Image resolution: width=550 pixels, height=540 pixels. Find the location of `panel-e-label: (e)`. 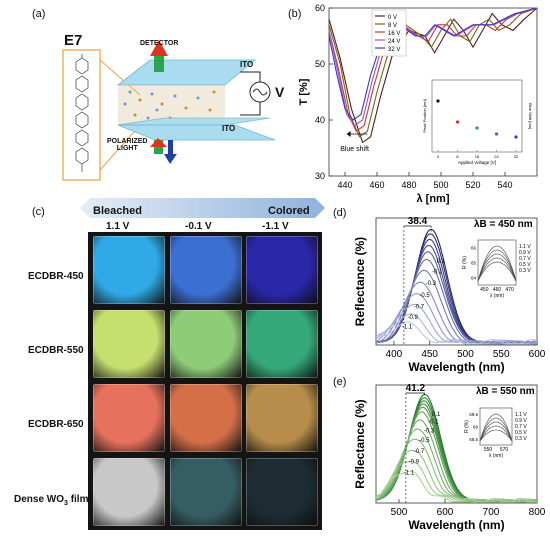

panel-e-label: (e) is located at coordinates (340, 382).